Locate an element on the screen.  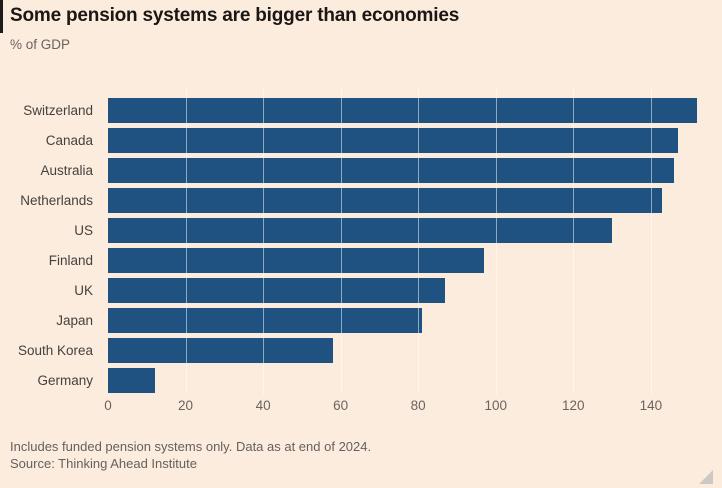
category-label: Japan is located at coordinates (74, 320).